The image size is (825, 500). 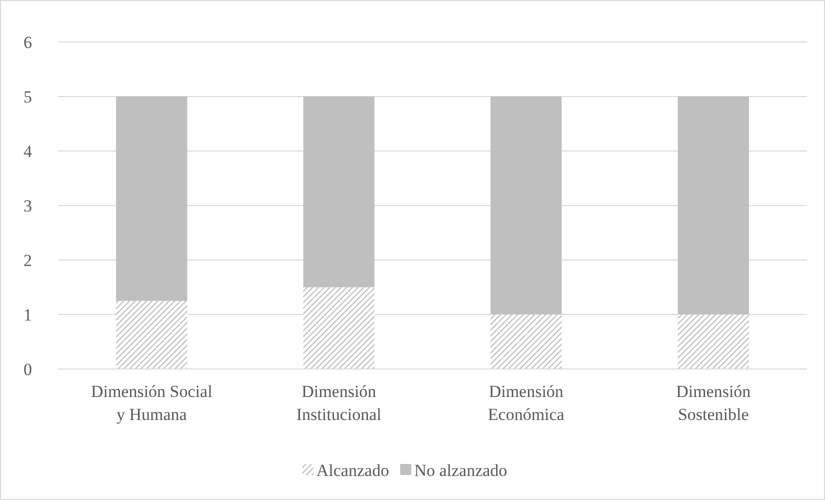 I want to click on y-tick-label: 5, so click(x=28, y=96).